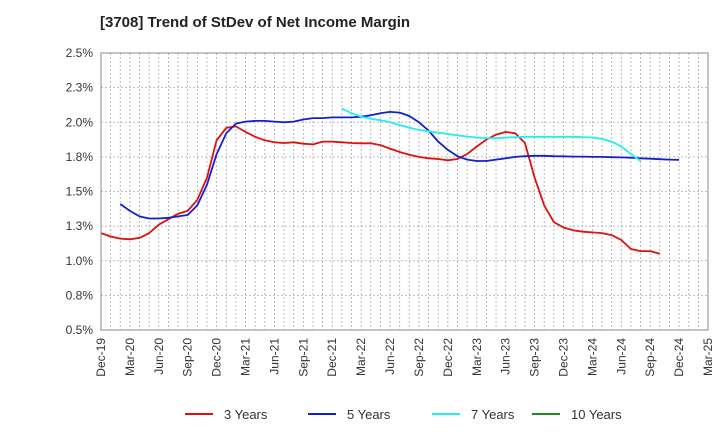 The image size is (720, 440). Describe the element at coordinates (274, 356) in the screenshot. I see `x-tick-label: Jun-21` at that location.